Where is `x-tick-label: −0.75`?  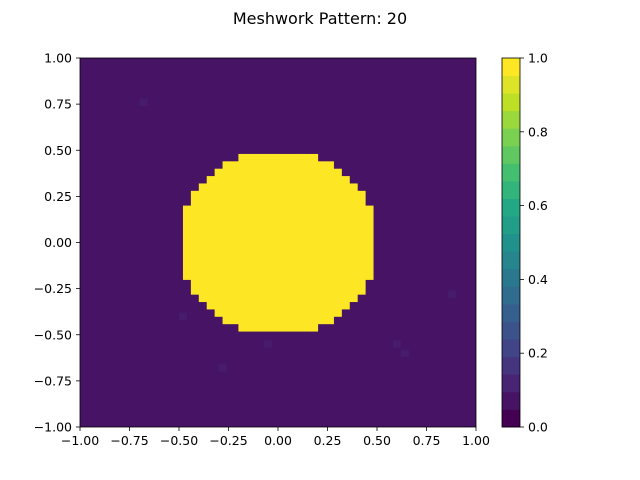
x-tick-label: −0.75 is located at coordinates (129, 440).